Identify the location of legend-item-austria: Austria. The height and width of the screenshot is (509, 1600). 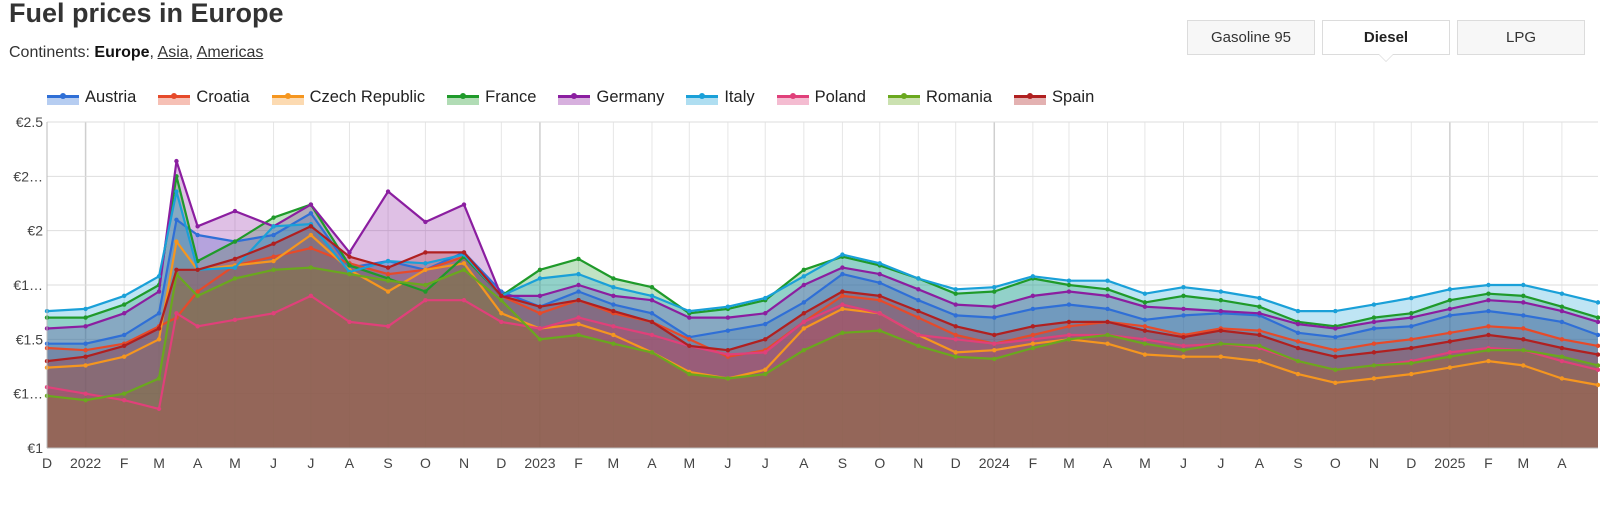
(91, 97).